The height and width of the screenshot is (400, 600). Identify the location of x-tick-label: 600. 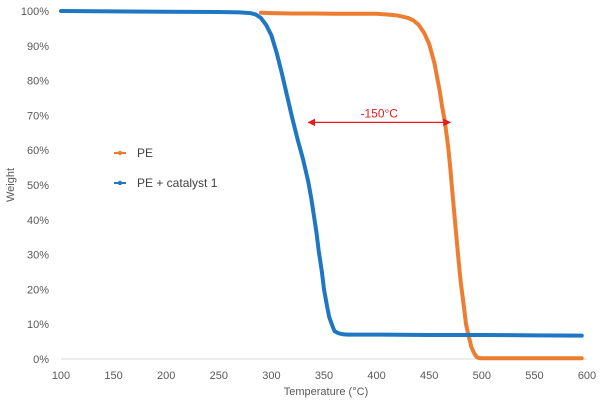
(587, 376).